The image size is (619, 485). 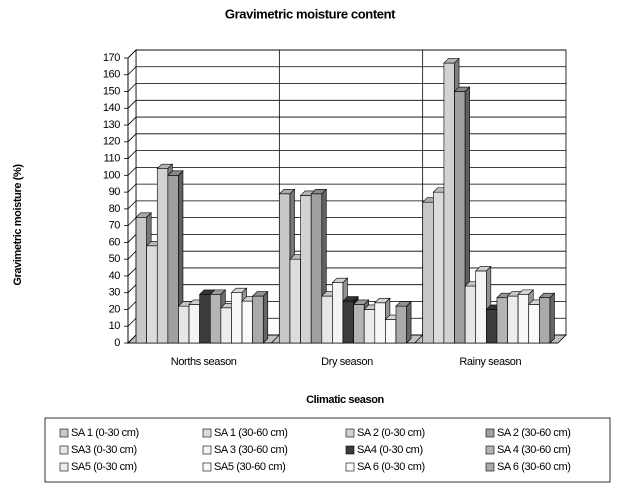 I want to click on y-tick-label: 50, so click(x=115, y=259).